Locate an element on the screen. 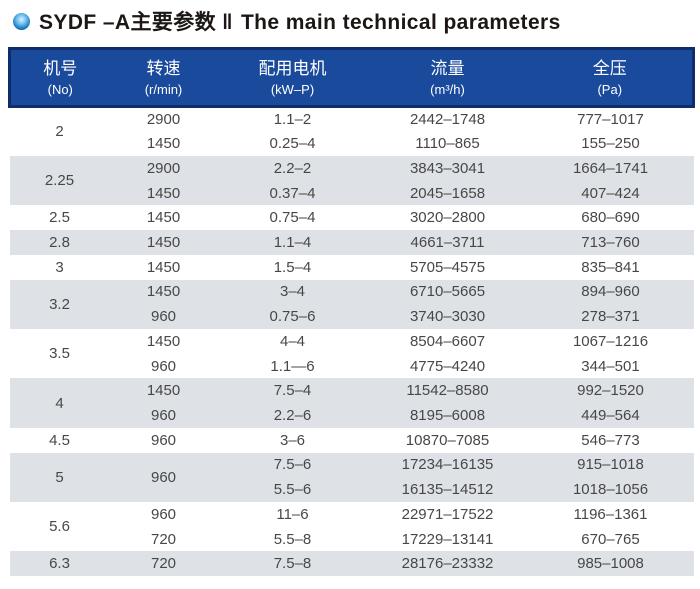 The width and height of the screenshot is (700, 589). header-cell-pressure: 全压 (Pa) is located at coordinates (611, 77).